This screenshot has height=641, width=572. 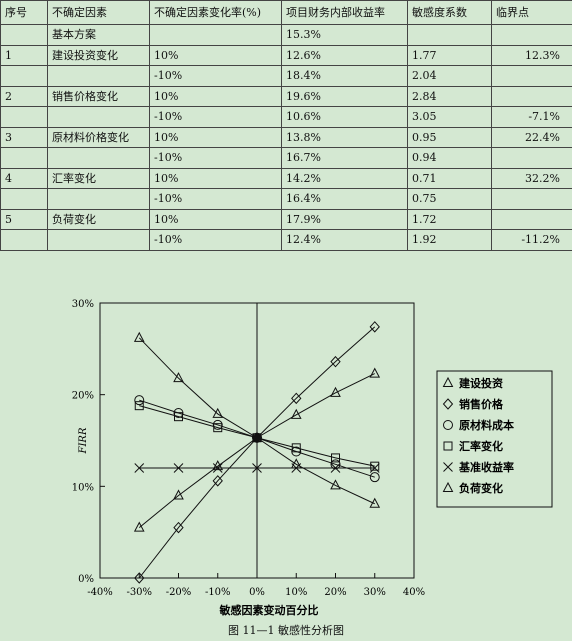 I want to click on table-cell: 12.4%, so click(x=344, y=240).